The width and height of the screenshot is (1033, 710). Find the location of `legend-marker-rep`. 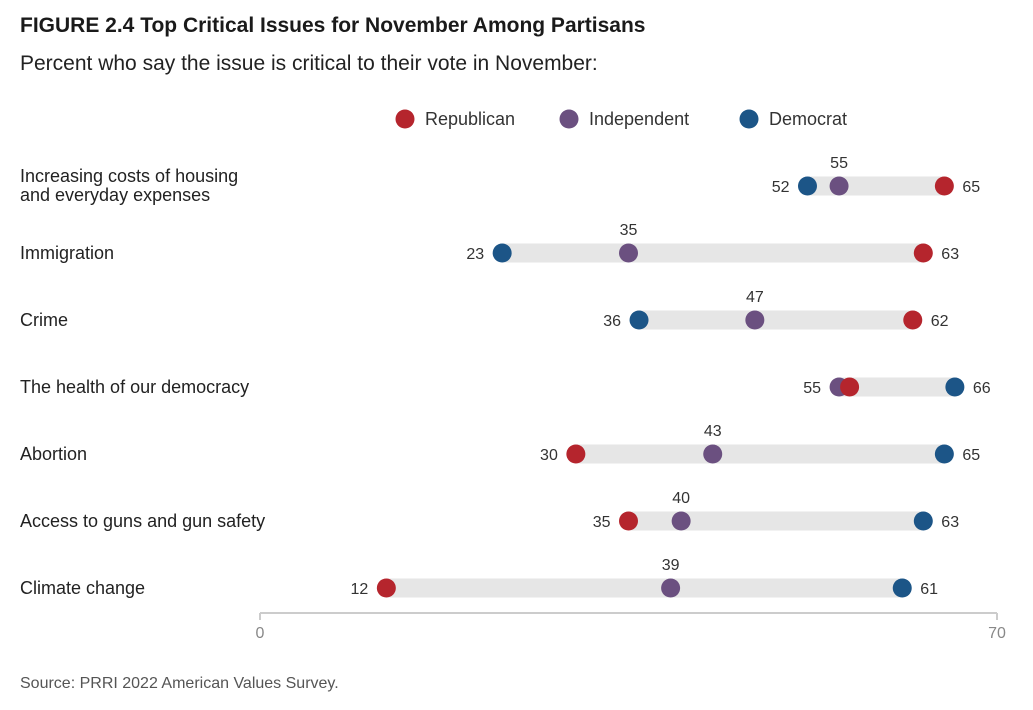

legend-marker-rep is located at coordinates (405, 119).